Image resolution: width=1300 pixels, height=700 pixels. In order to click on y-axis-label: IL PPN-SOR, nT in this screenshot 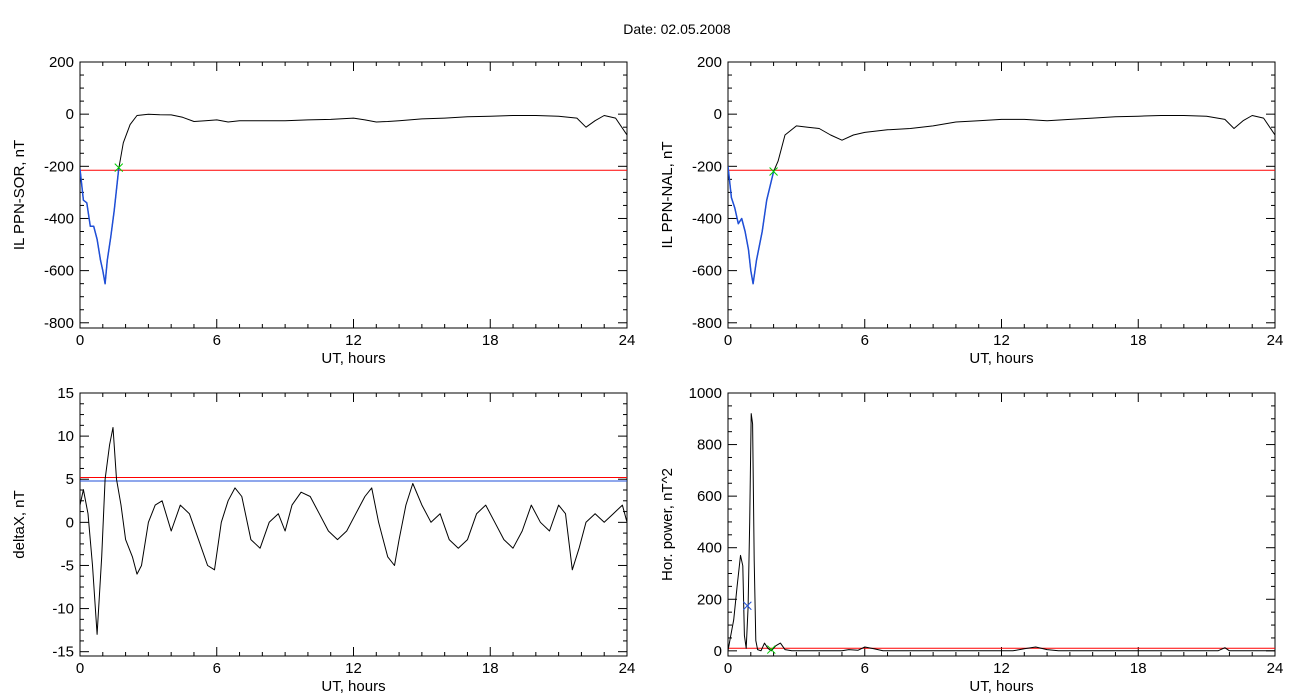, I will do `click(19, 195)`.